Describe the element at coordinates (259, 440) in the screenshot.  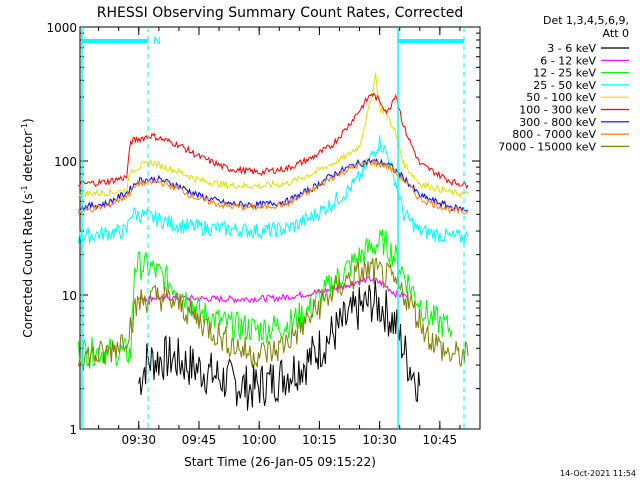
I see `x-tick-label: 10:00` at that location.